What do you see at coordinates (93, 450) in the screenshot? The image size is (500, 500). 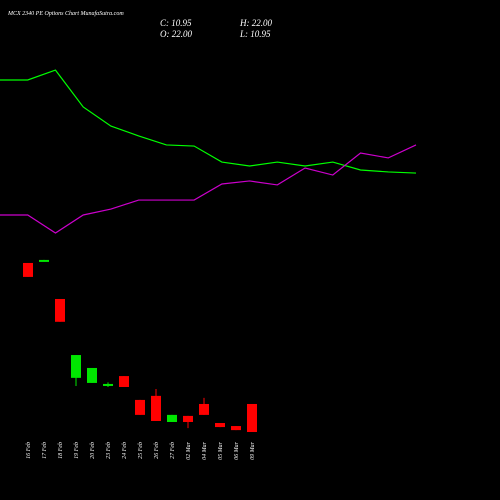 I see `x-tick-label: 20 Feb` at bounding box center [93, 450].